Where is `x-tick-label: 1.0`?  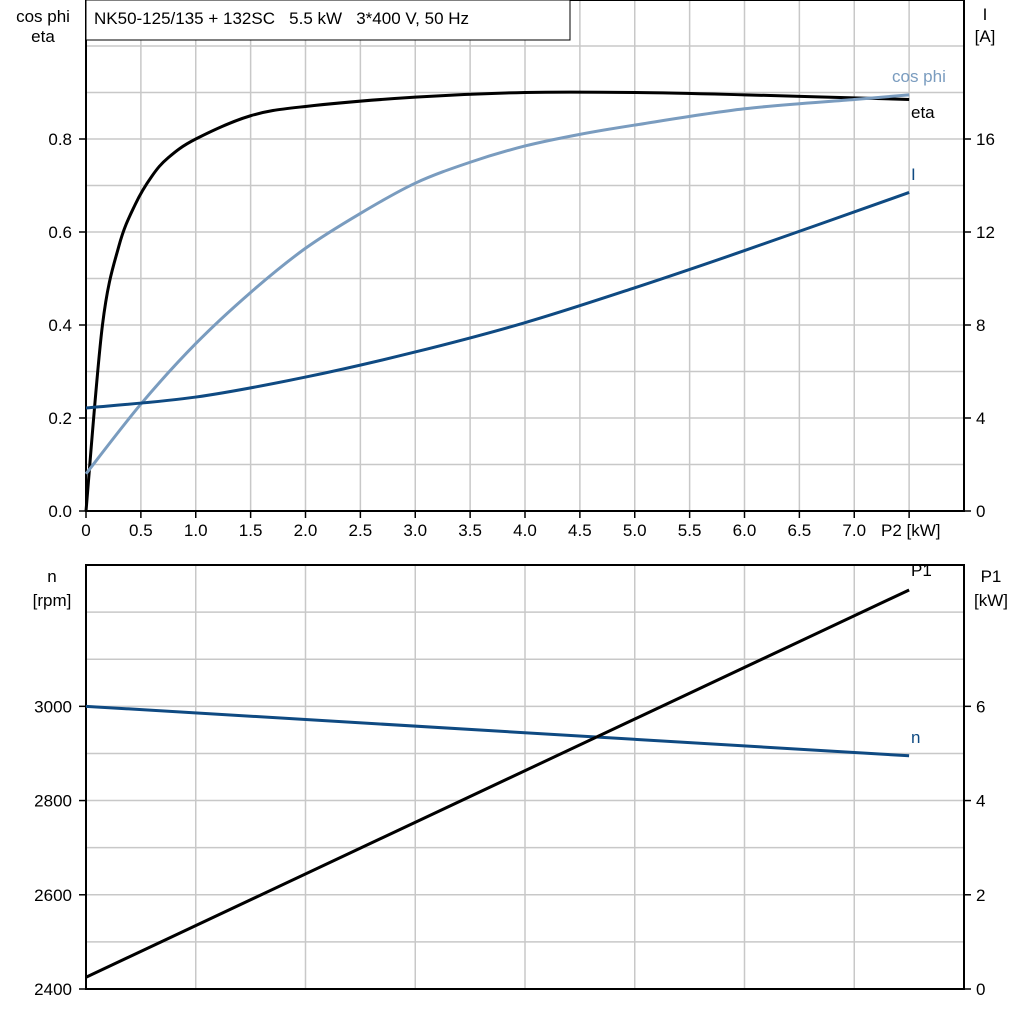
x-tick-label: 1.0 is located at coordinates (196, 530).